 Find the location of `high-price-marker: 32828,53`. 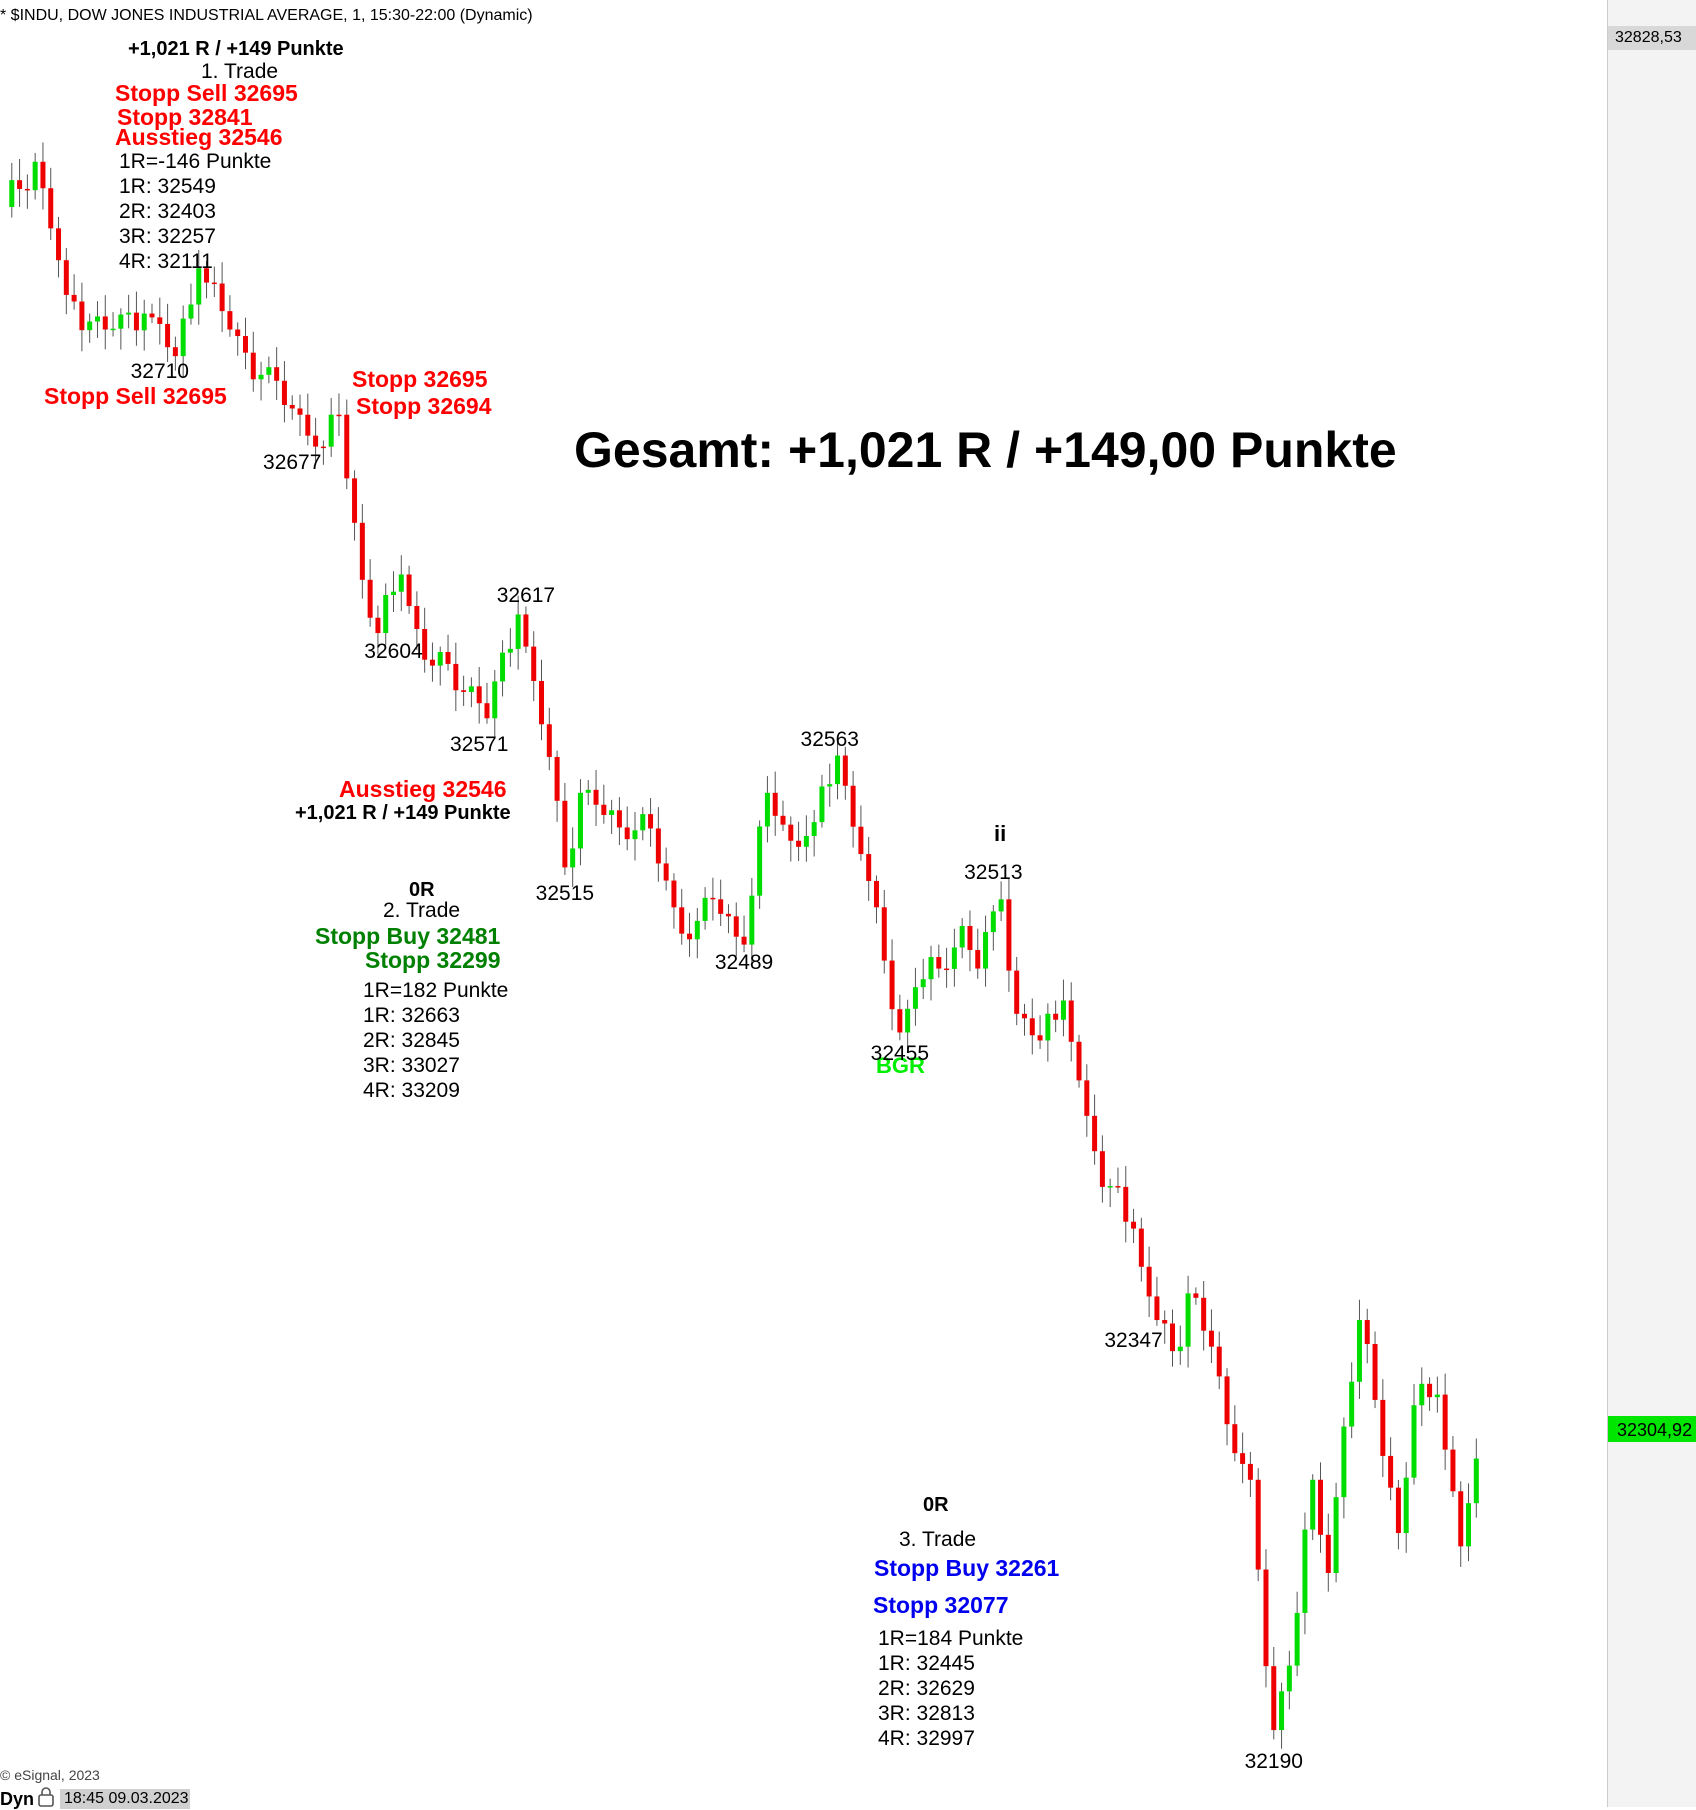

high-price-marker: 32828,53 is located at coordinates (1648, 37).